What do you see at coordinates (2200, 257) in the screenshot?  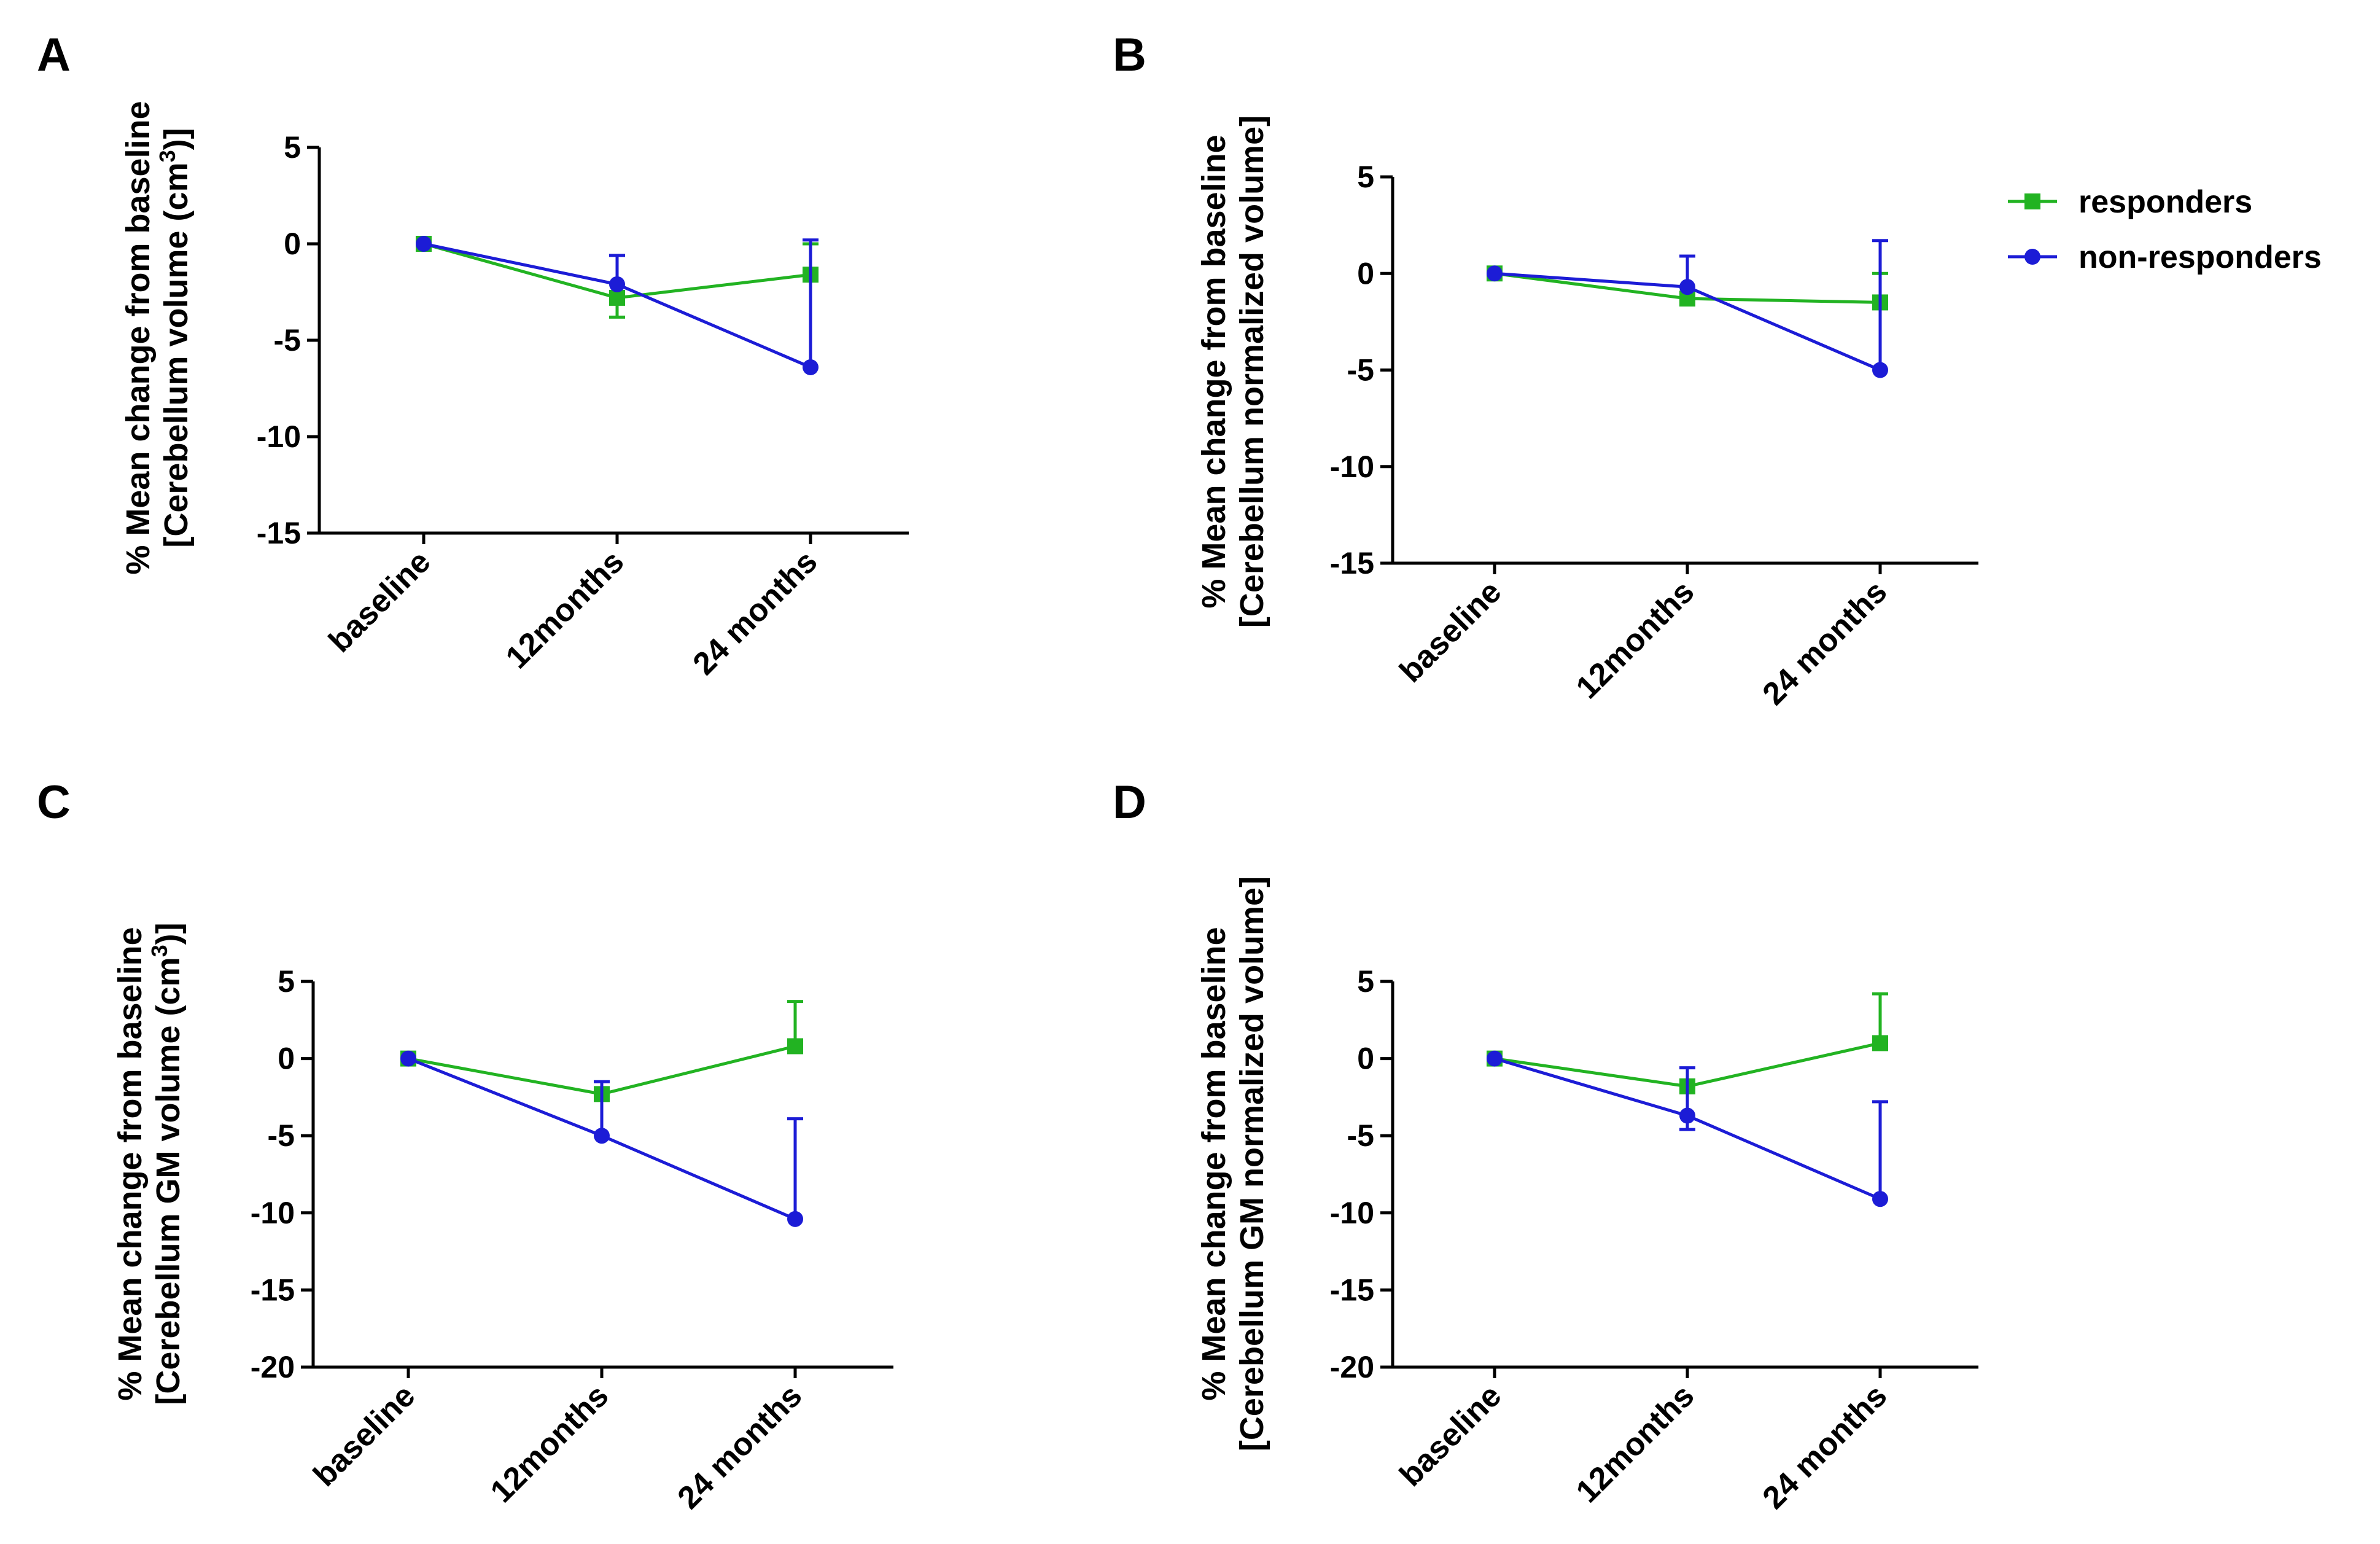 I see `legend-label: non-responders` at bounding box center [2200, 257].